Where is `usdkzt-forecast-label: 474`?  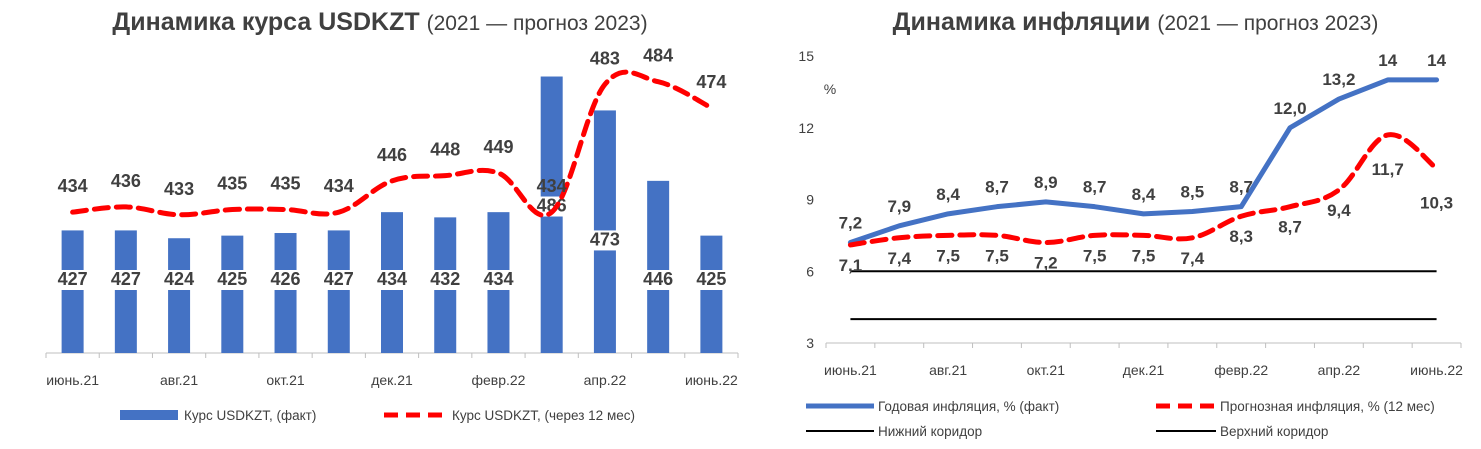
usdkzt-forecast-label: 474 is located at coordinates (711, 82).